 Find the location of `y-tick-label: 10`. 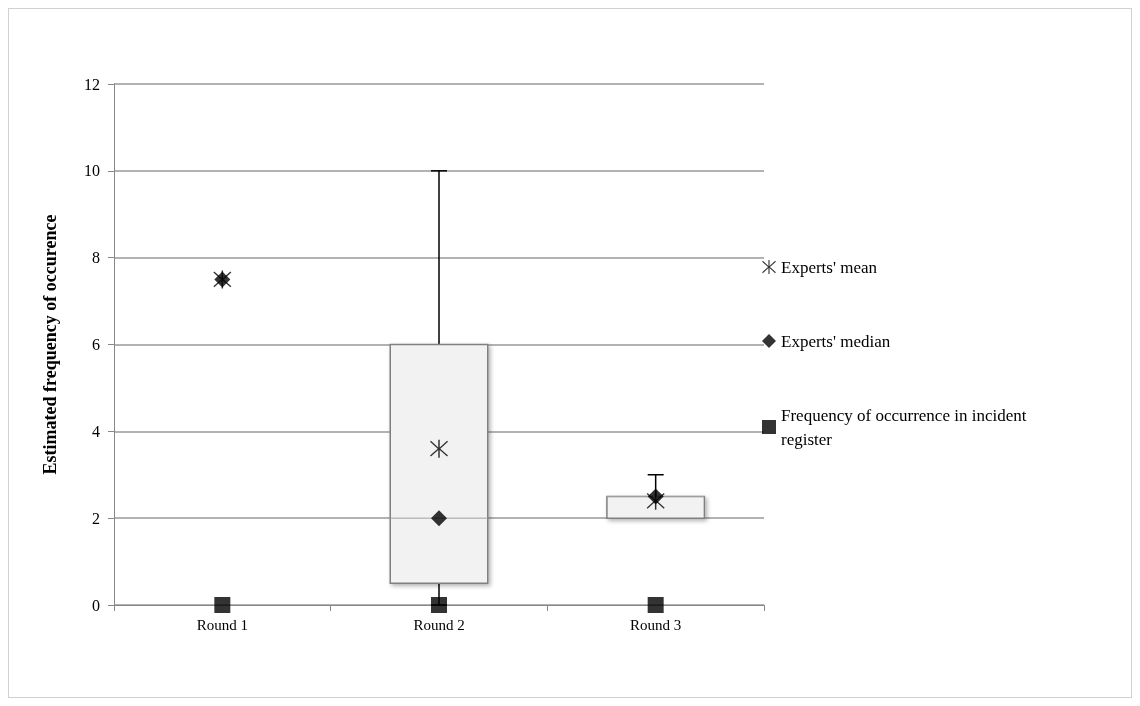

y-tick-label: 10 is located at coordinates (92, 171).